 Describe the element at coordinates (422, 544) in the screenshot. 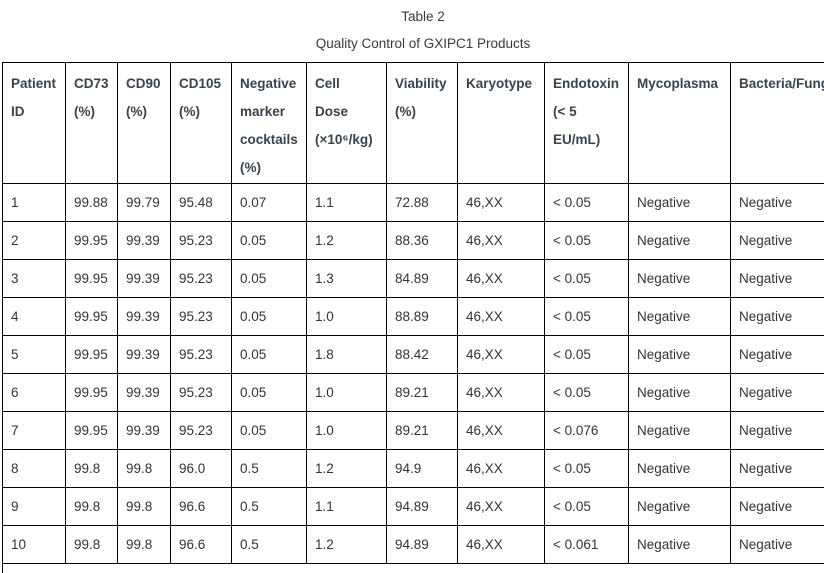

I see `table-cell: 94.89` at that location.